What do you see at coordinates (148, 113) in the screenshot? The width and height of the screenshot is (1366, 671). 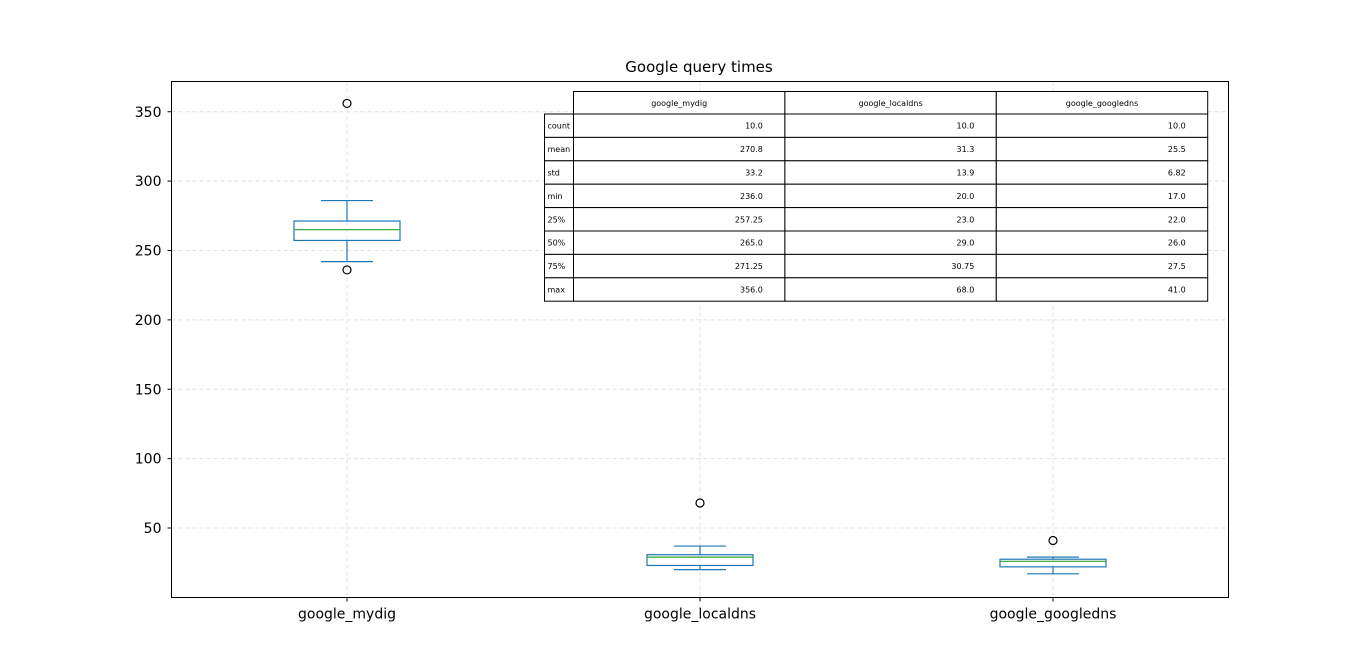 I see `y-tick-label: 350` at bounding box center [148, 113].